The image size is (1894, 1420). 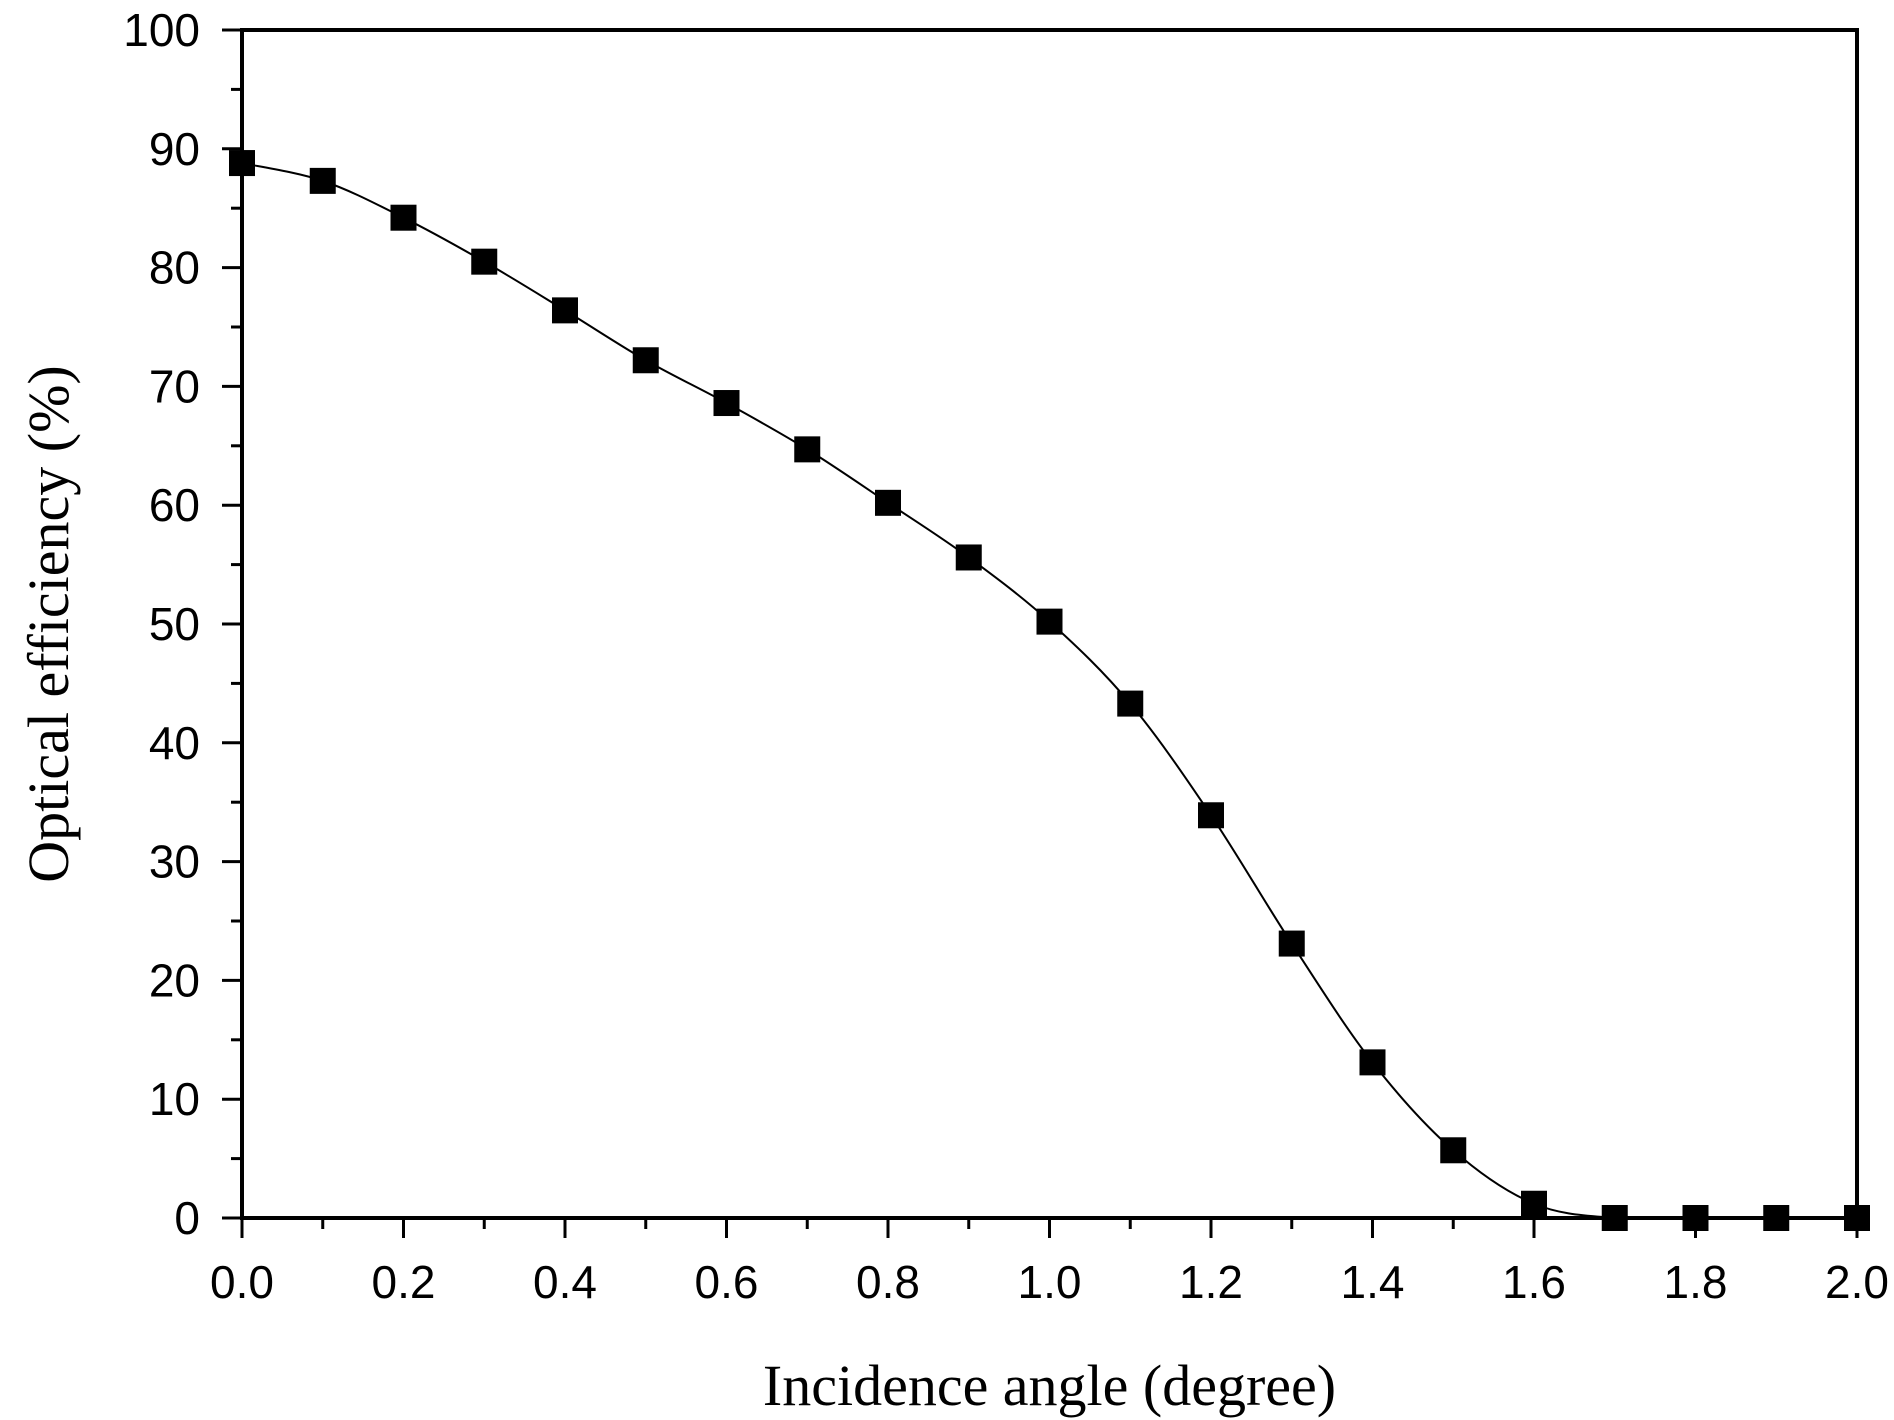 I want to click on x-tick-label: 1.6, so click(x=1534, y=1282).